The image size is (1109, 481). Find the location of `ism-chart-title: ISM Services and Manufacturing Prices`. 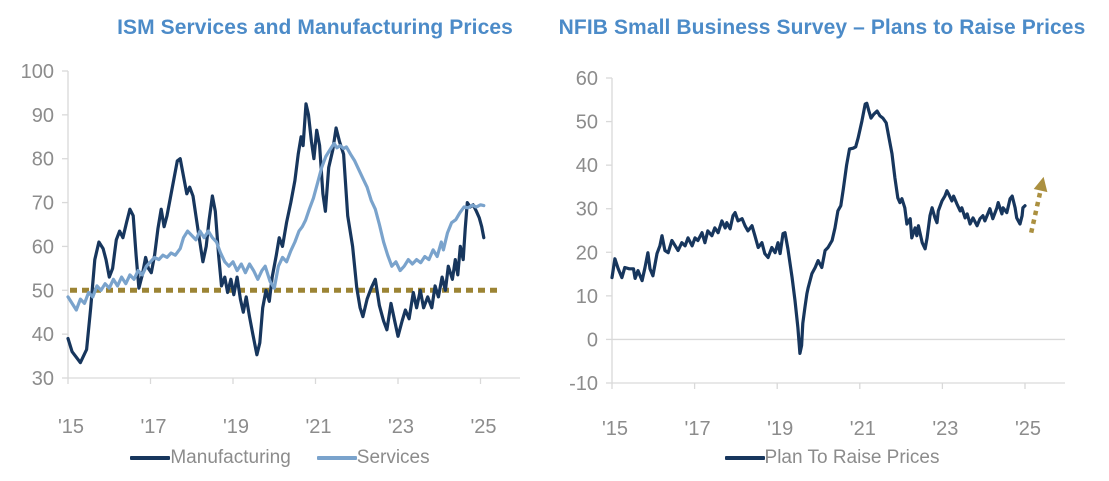

ism-chart-title: ISM Services and Manufacturing Prices is located at coordinates (315, 27).